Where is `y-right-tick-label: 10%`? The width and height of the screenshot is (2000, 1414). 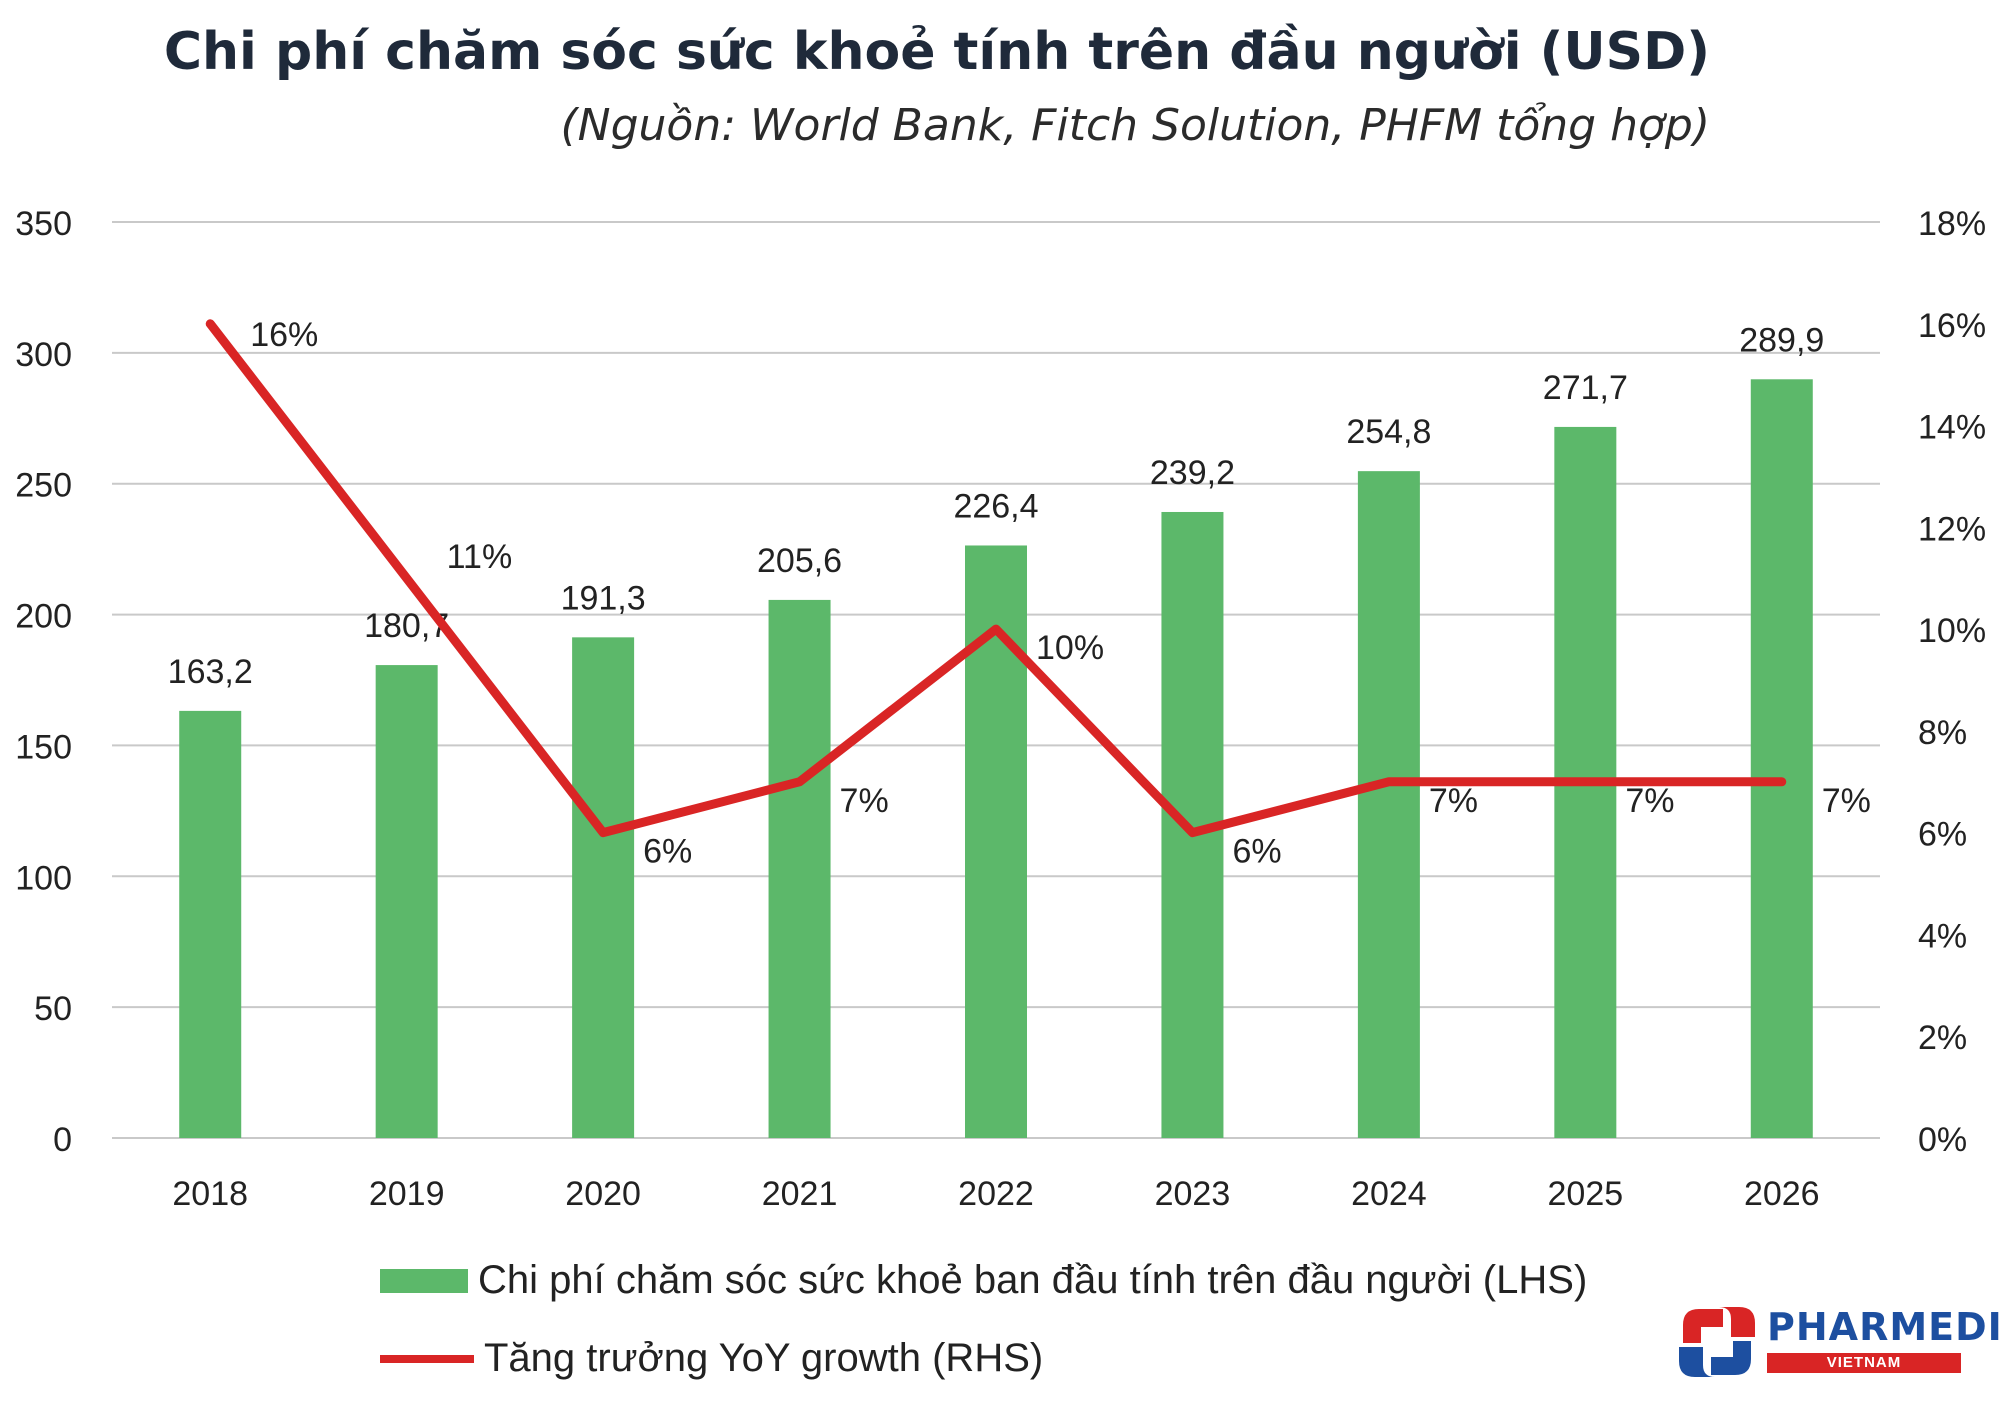
y-right-tick-label: 10% is located at coordinates (1952, 631).